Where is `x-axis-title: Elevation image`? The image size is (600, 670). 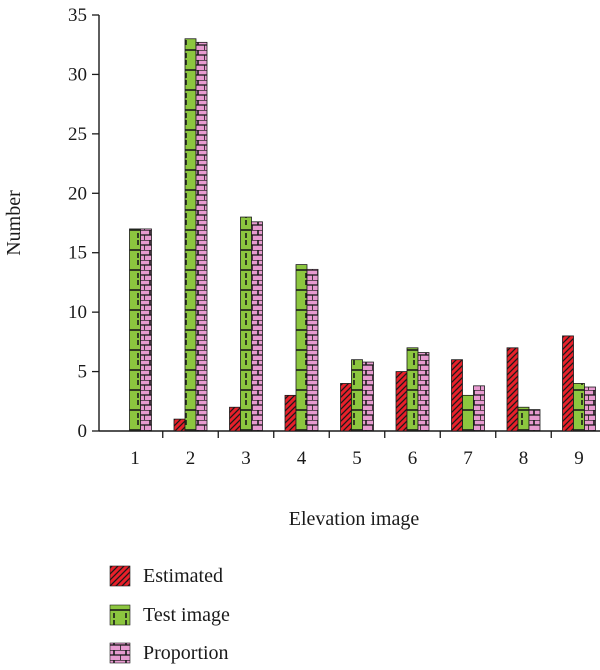
x-axis-title: Elevation image is located at coordinates (354, 519).